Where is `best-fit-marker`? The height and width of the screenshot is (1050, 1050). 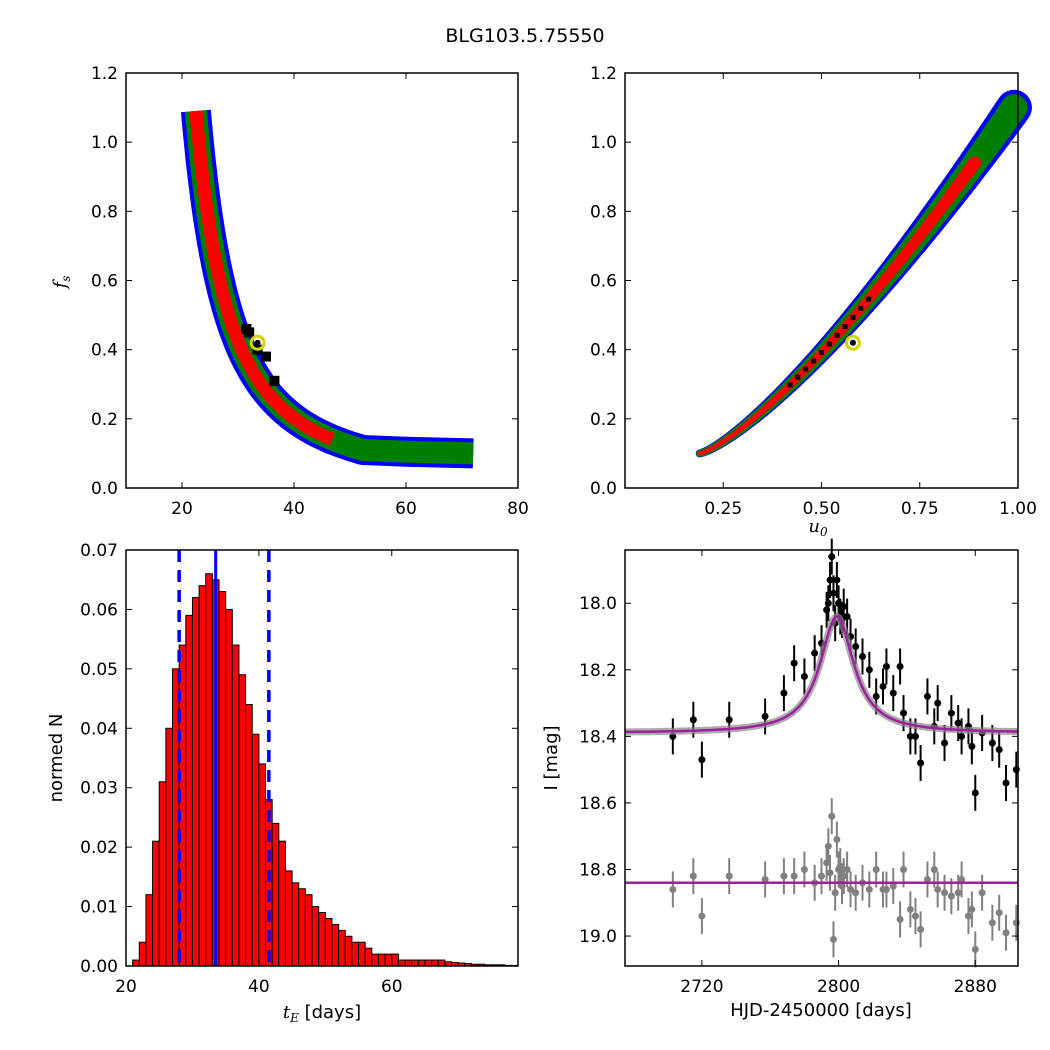
best-fit-marker is located at coordinates (257, 342).